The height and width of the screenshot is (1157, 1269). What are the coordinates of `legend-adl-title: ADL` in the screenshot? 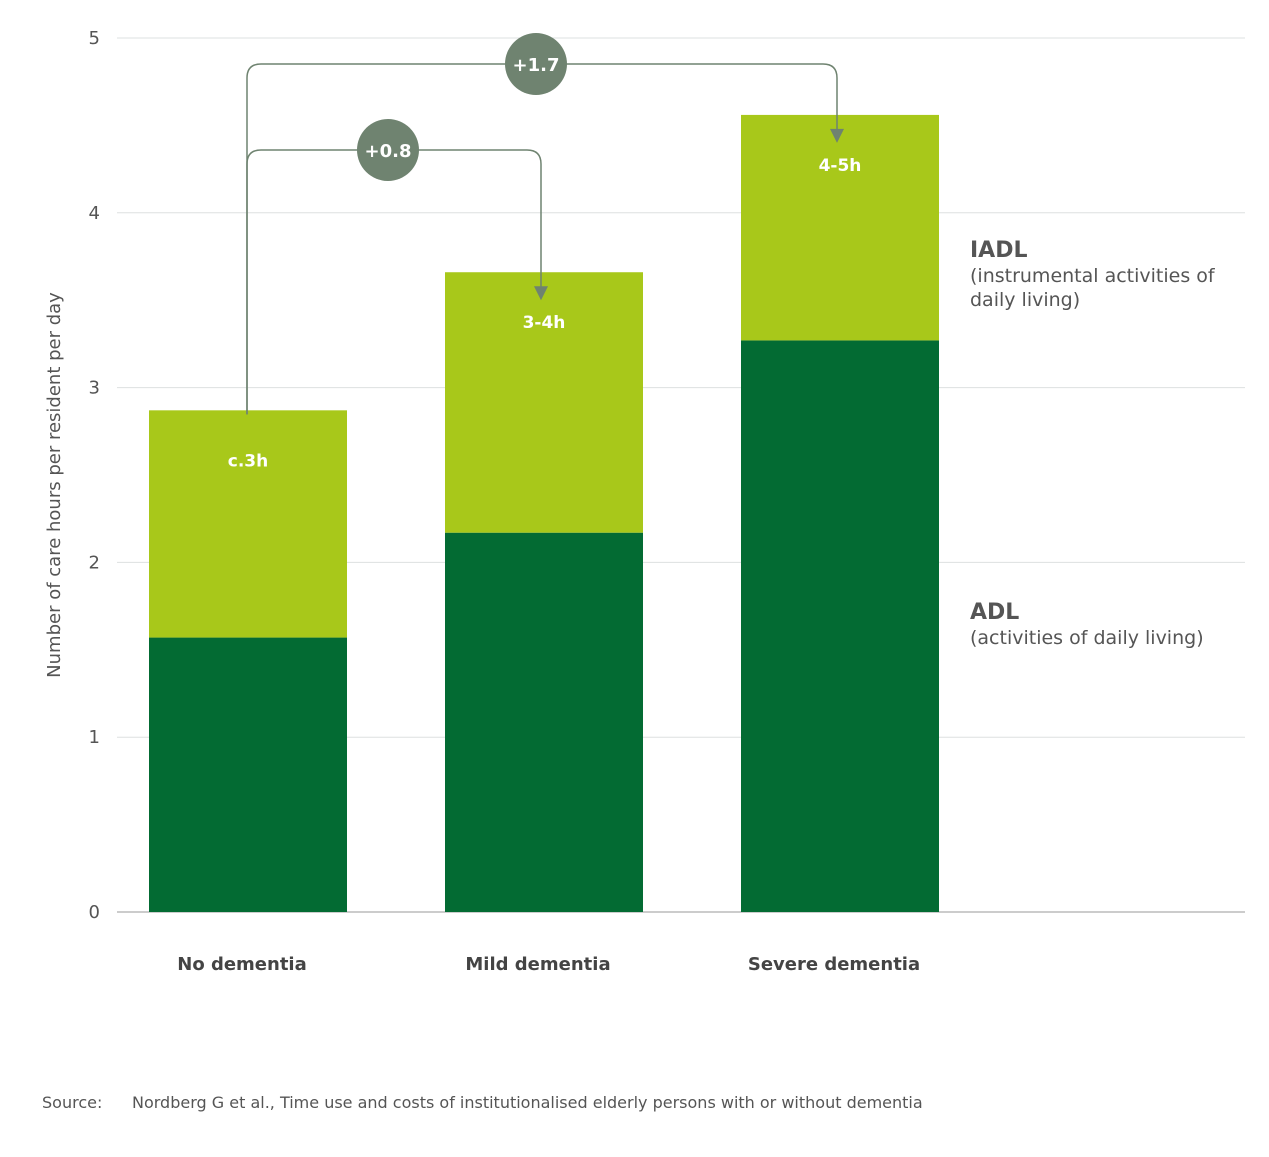 It's located at (994, 612).